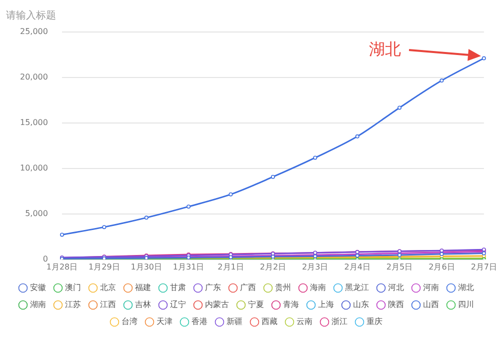 The height and width of the screenshot is (340, 500). What do you see at coordinates (130, 321) in the screenshot?
I see `legend-label: 台湾` at bounding box center [130, 321].